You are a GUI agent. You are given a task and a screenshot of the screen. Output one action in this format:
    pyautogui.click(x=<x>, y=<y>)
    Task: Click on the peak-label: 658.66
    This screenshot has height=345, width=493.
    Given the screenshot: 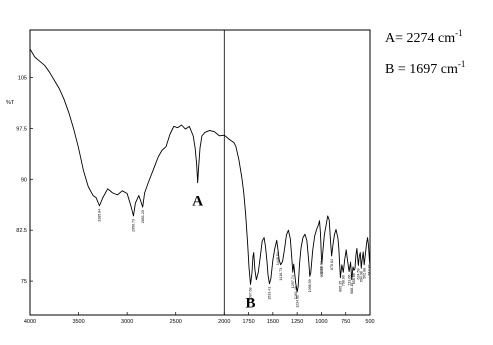 What is the action you would take?
    pyautogui.click(x=354, y=278)
    